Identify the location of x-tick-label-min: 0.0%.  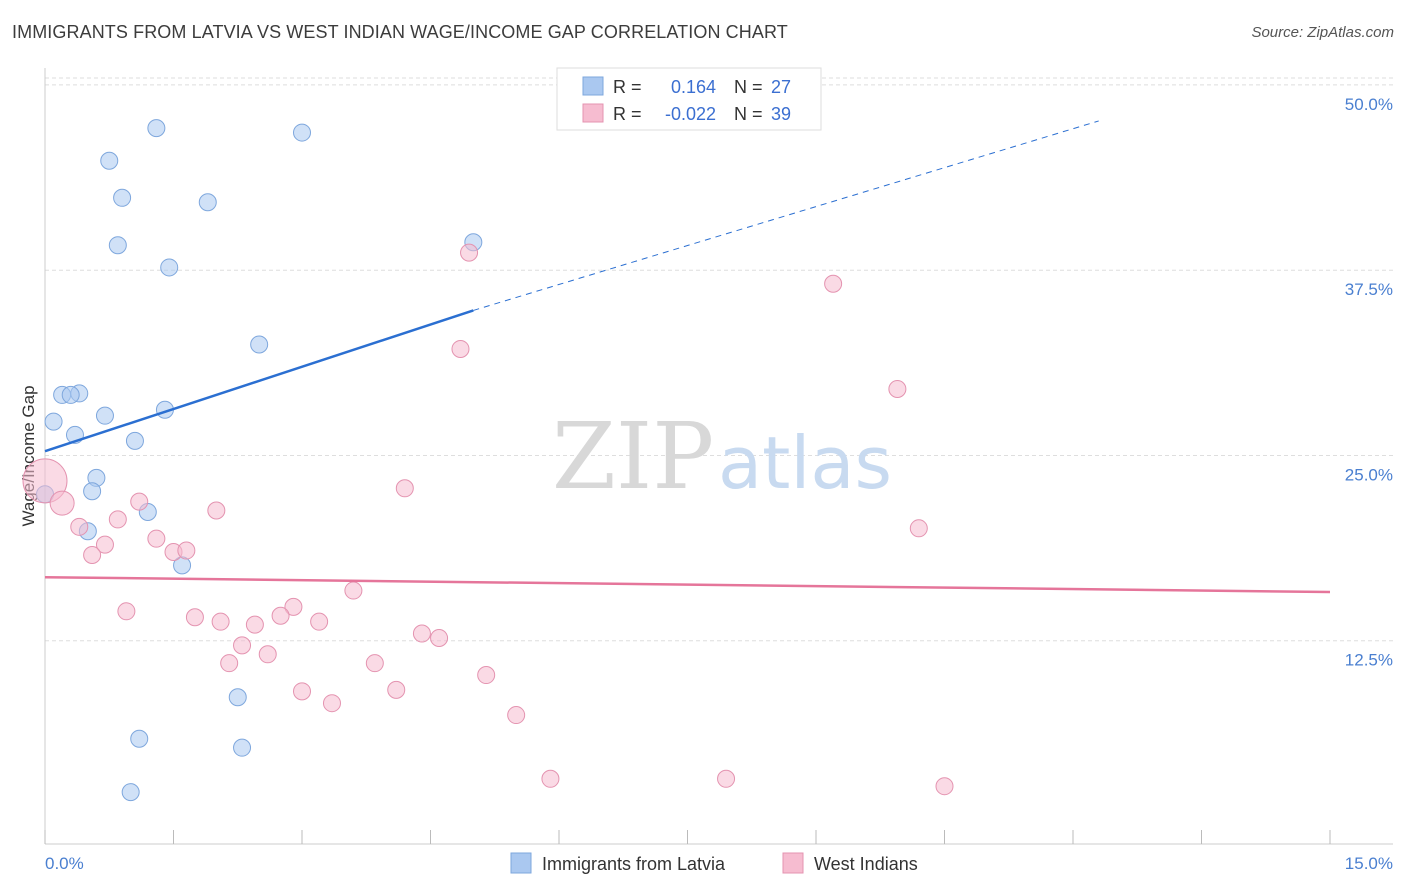
(64, 863).